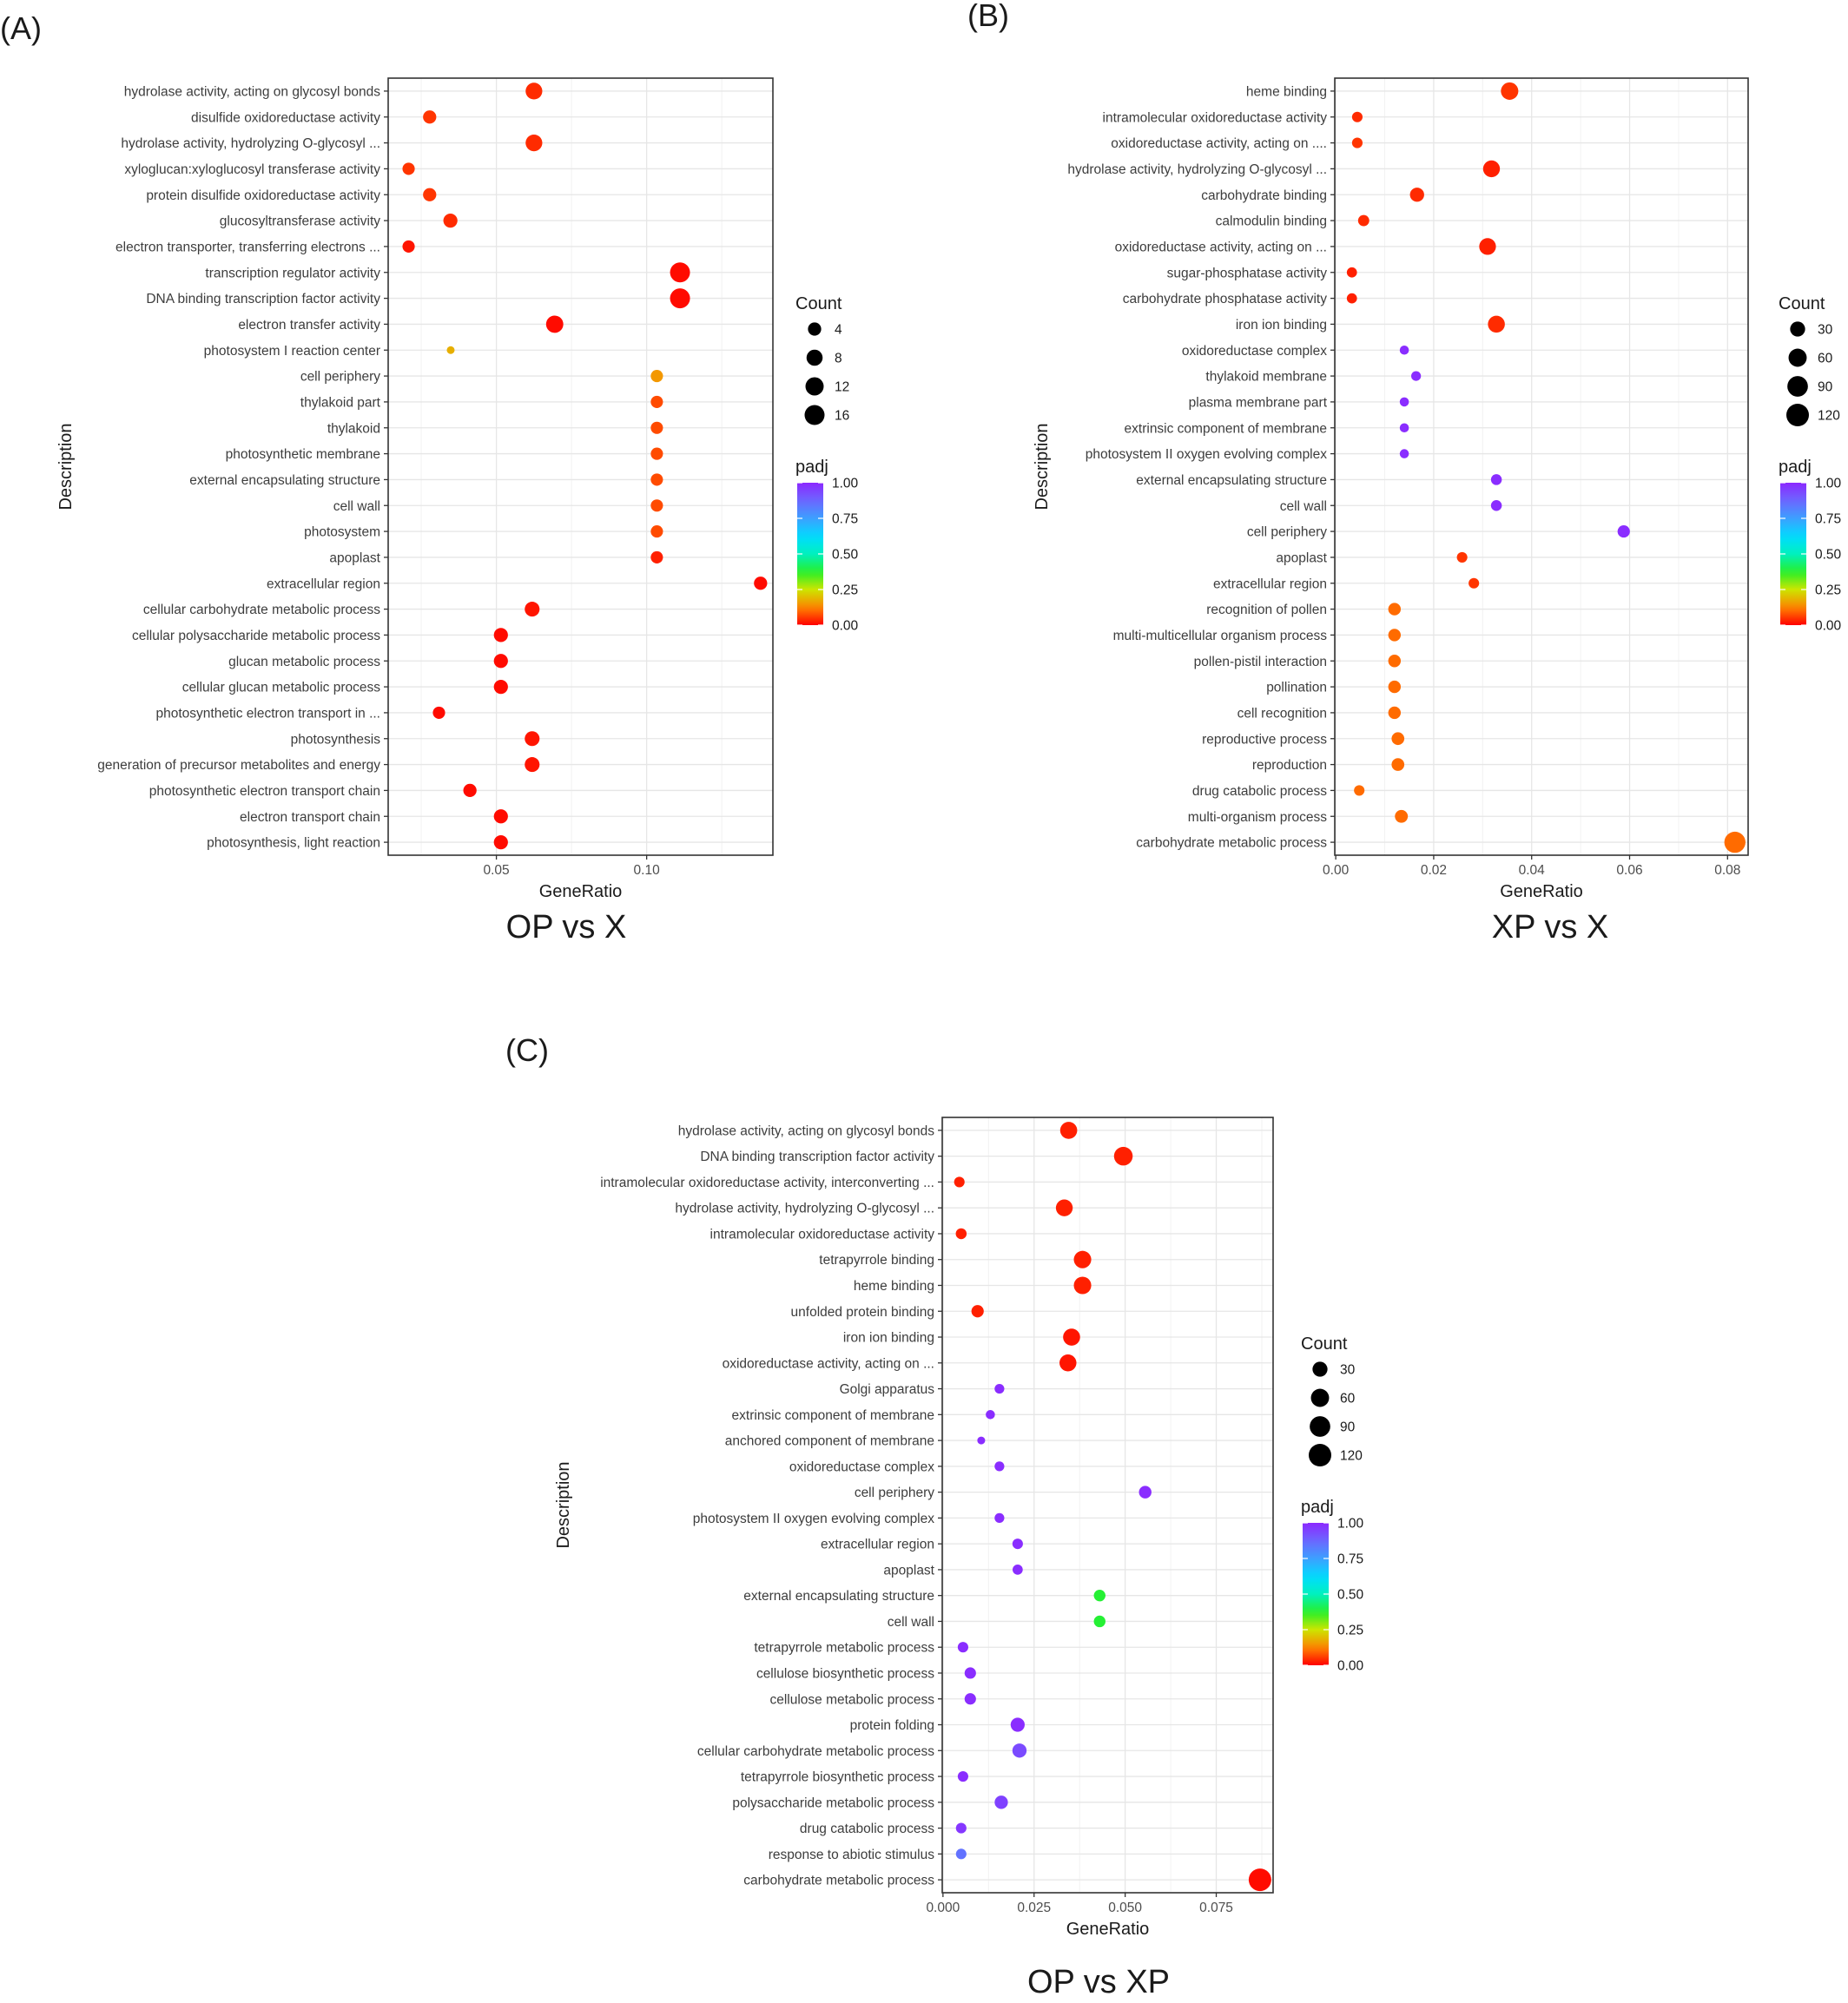  What do you see at coordinates (1542, 891) in the screenshot?
I see `x-axis-title: GeneRatio` at bounding box center [1542, 891].